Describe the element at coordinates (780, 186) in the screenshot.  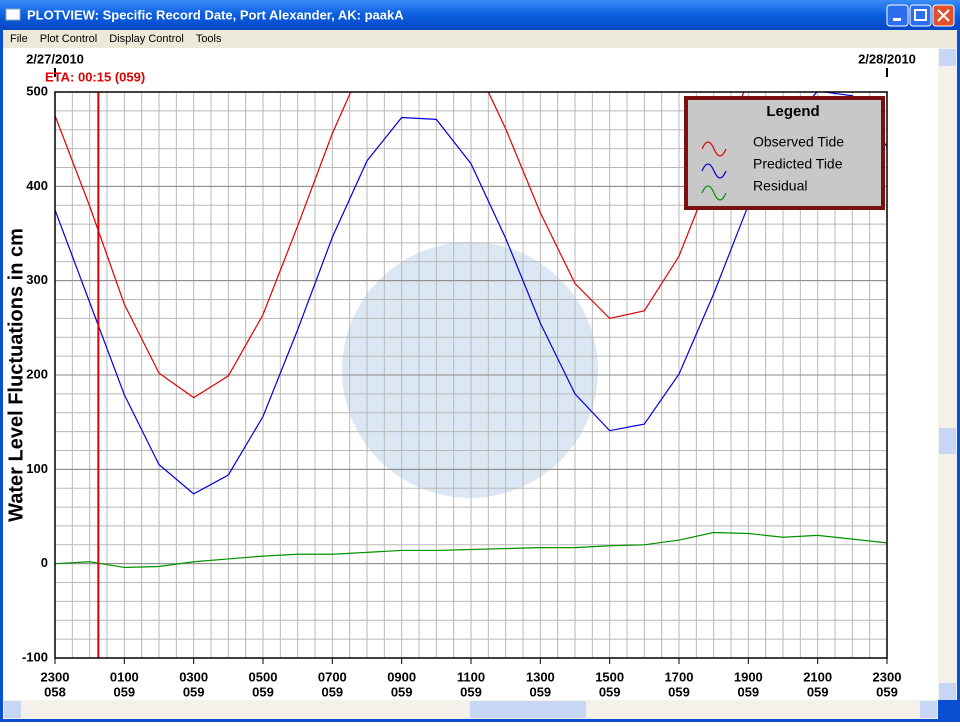
I see `legend-label: Residual` at that location.